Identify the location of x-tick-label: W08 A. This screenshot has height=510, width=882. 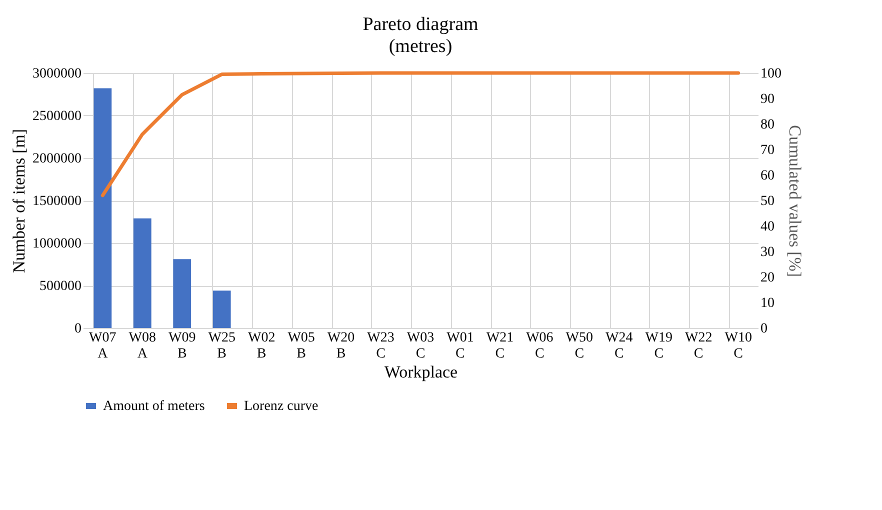
(142, 346).